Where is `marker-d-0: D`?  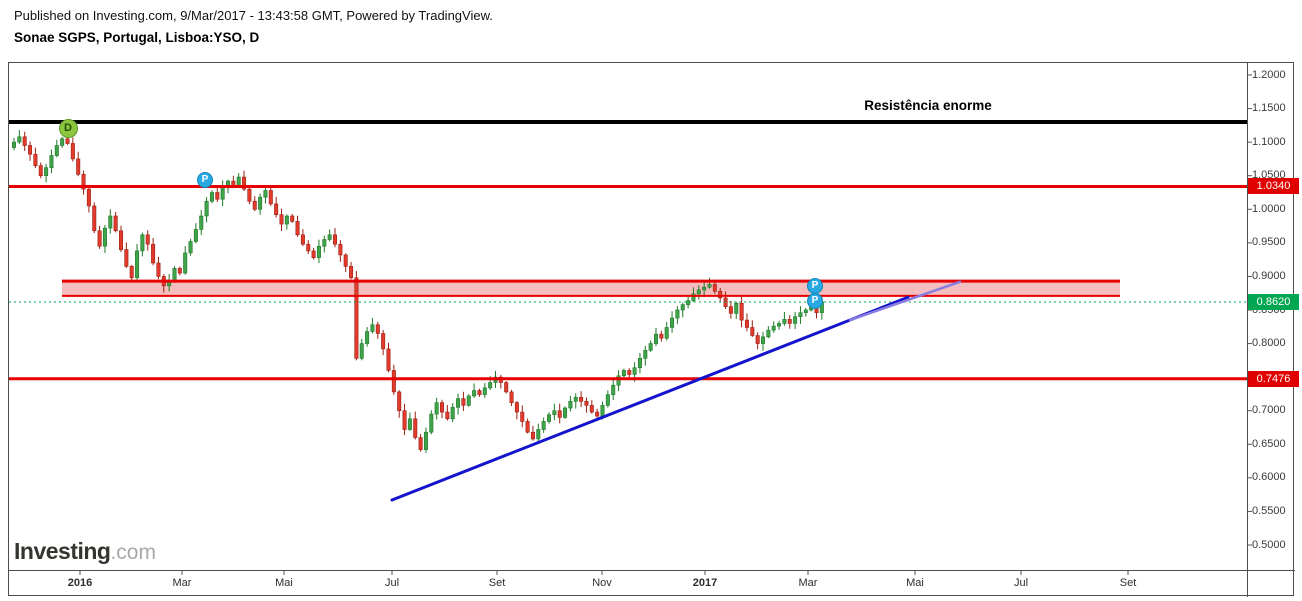 marker-d-0: D is located at coordinates (68, 128).